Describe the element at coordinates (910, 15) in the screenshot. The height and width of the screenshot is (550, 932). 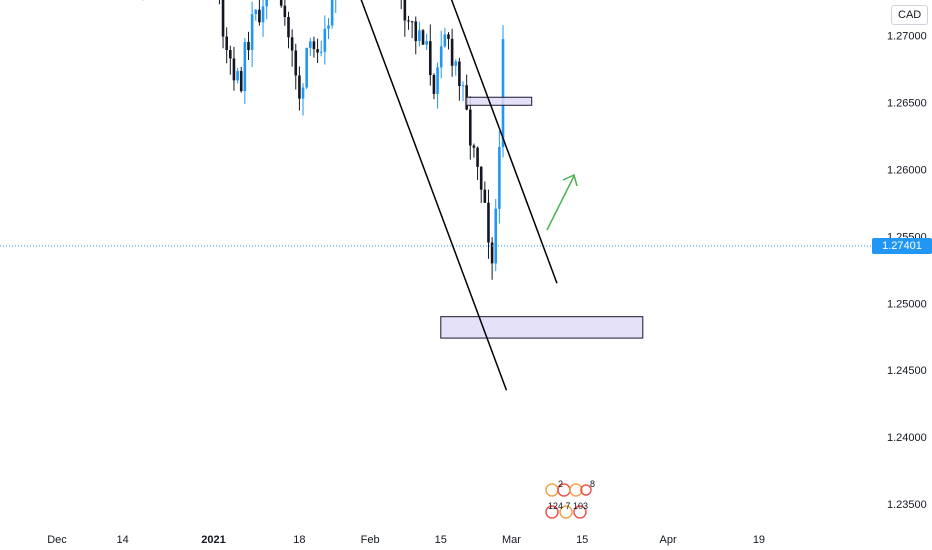
I see `currency-badge: CAD` at that location.